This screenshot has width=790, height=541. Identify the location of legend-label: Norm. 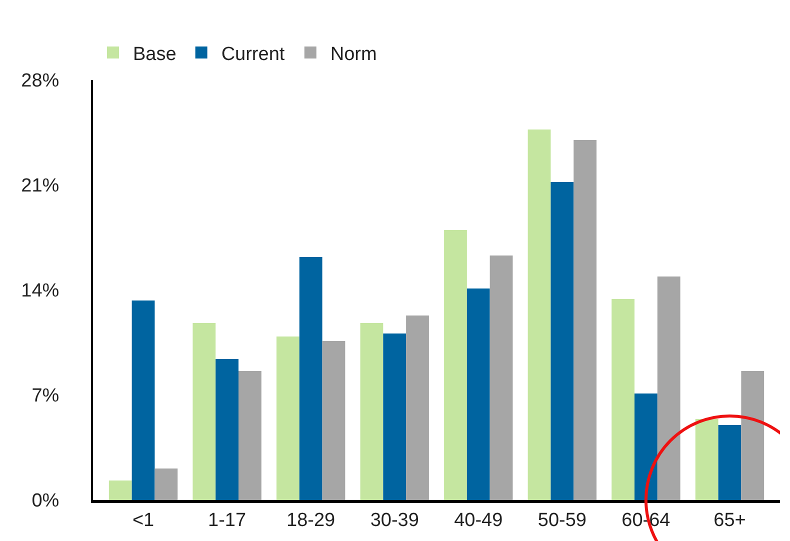
(353, 54).